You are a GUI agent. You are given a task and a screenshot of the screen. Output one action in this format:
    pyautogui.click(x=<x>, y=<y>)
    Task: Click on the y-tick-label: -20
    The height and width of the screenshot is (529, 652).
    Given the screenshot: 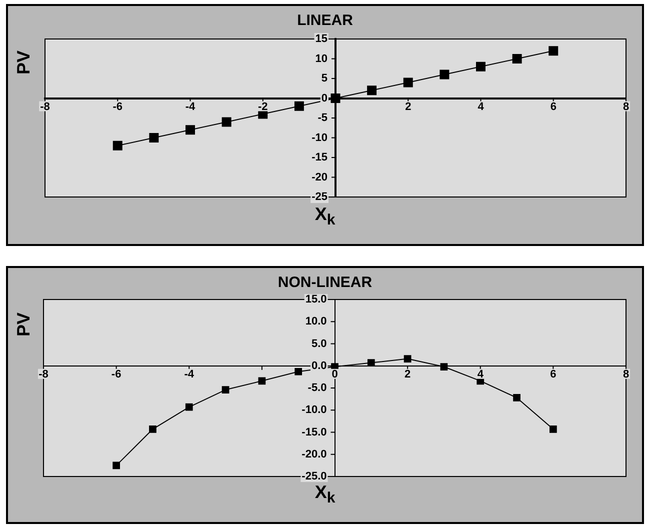 What is the action you would take?
    pyautogui.click(x=320, y=177)
    